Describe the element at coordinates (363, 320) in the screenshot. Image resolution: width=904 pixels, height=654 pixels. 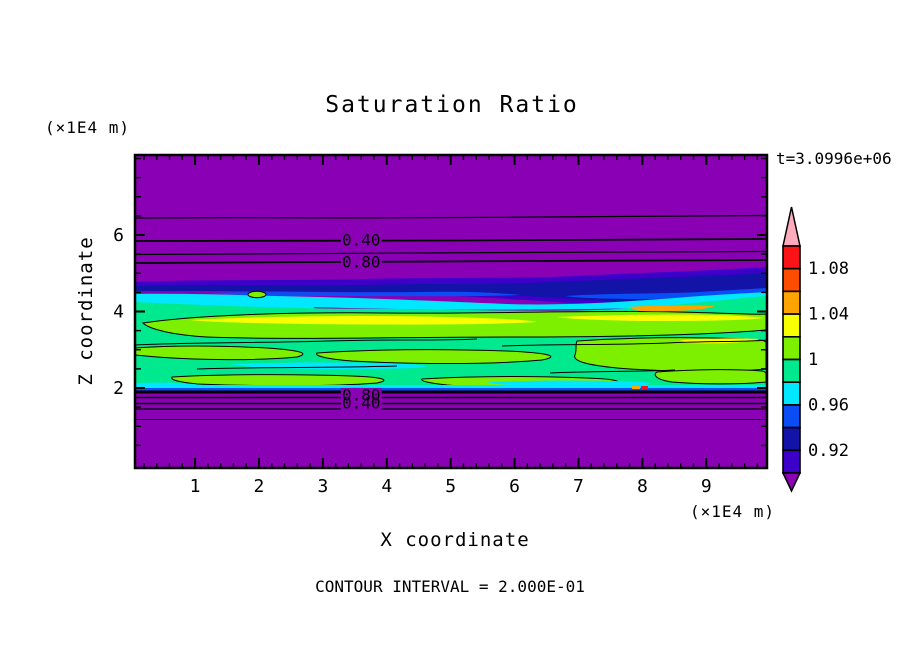
I see `streak-yellow-left` at that location.